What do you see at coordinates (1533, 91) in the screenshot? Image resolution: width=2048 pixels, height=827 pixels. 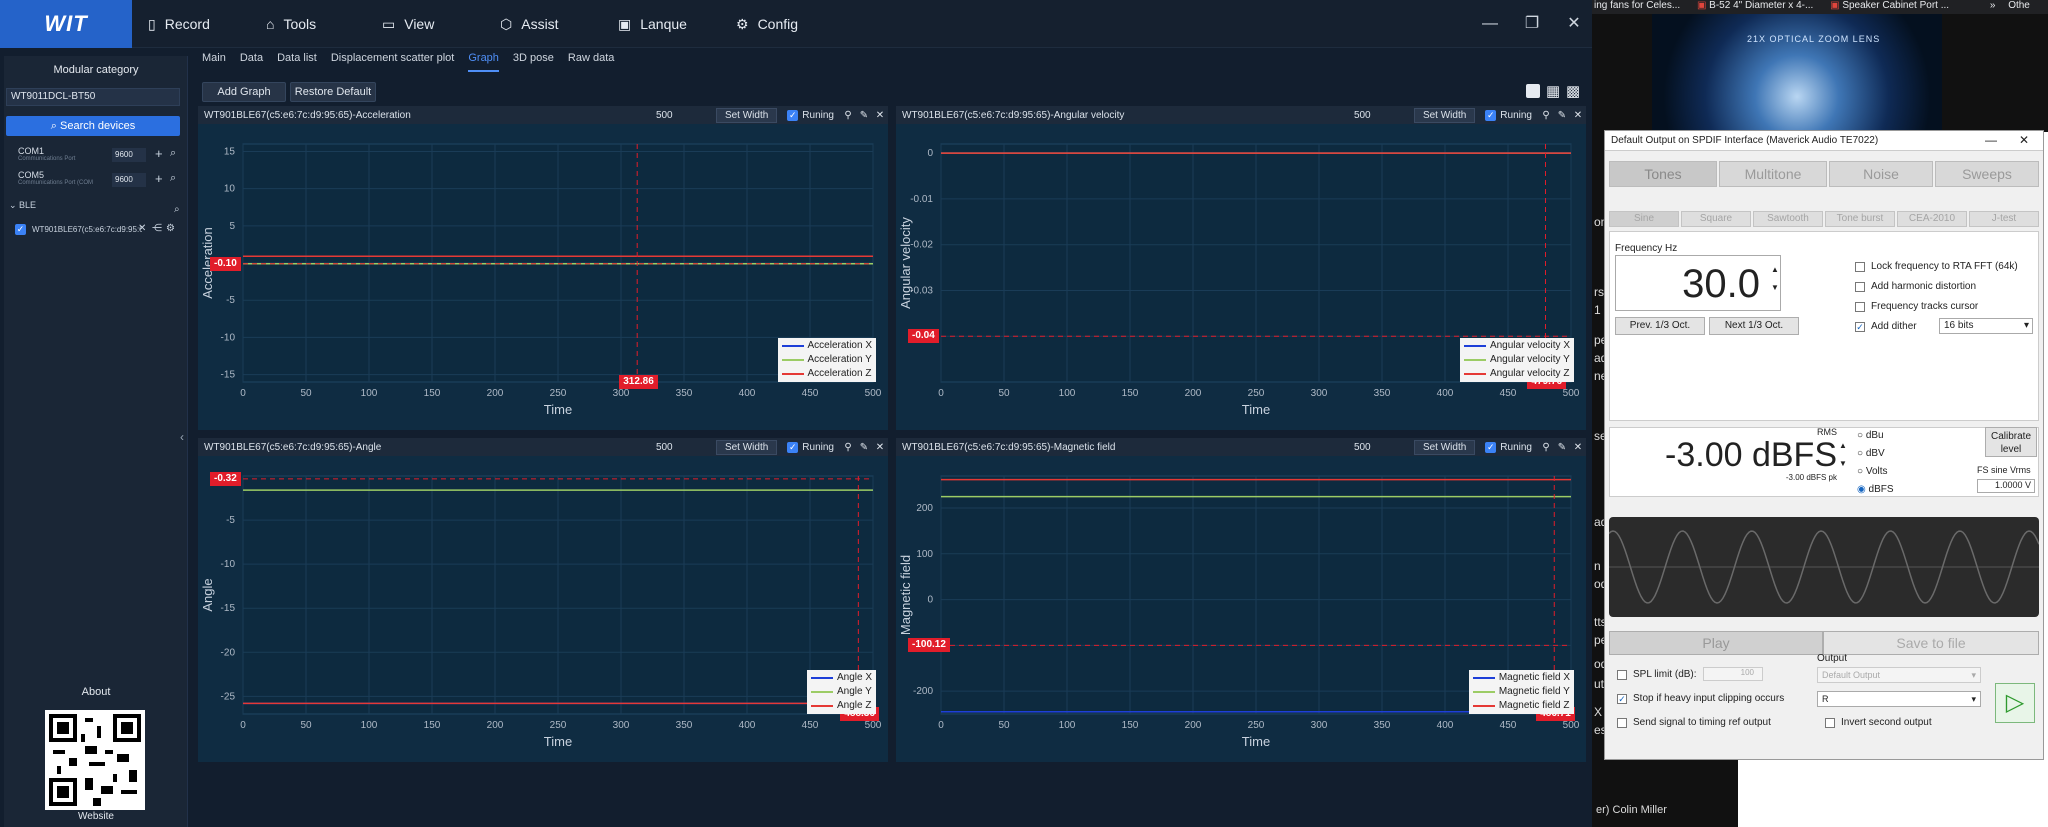 I see `layout-single-icon` at bounding box center [1533, 91].